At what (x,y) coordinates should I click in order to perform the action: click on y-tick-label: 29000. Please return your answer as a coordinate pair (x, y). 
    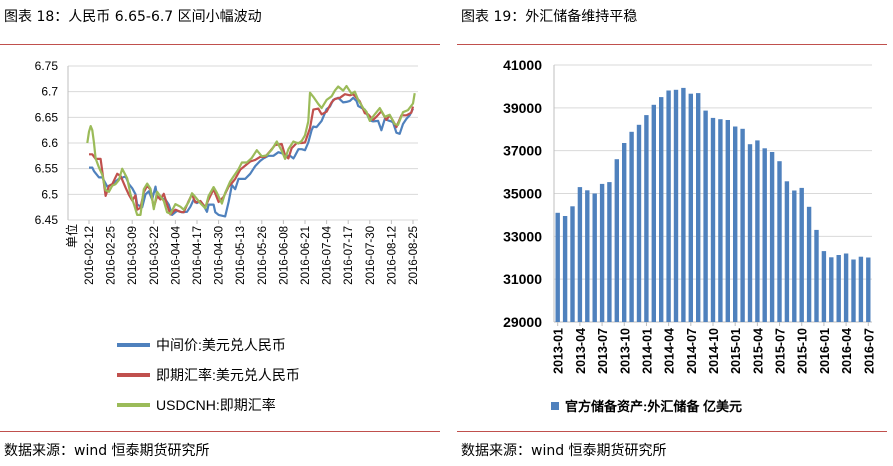
    Looking at the image, I should click on (522, 322).